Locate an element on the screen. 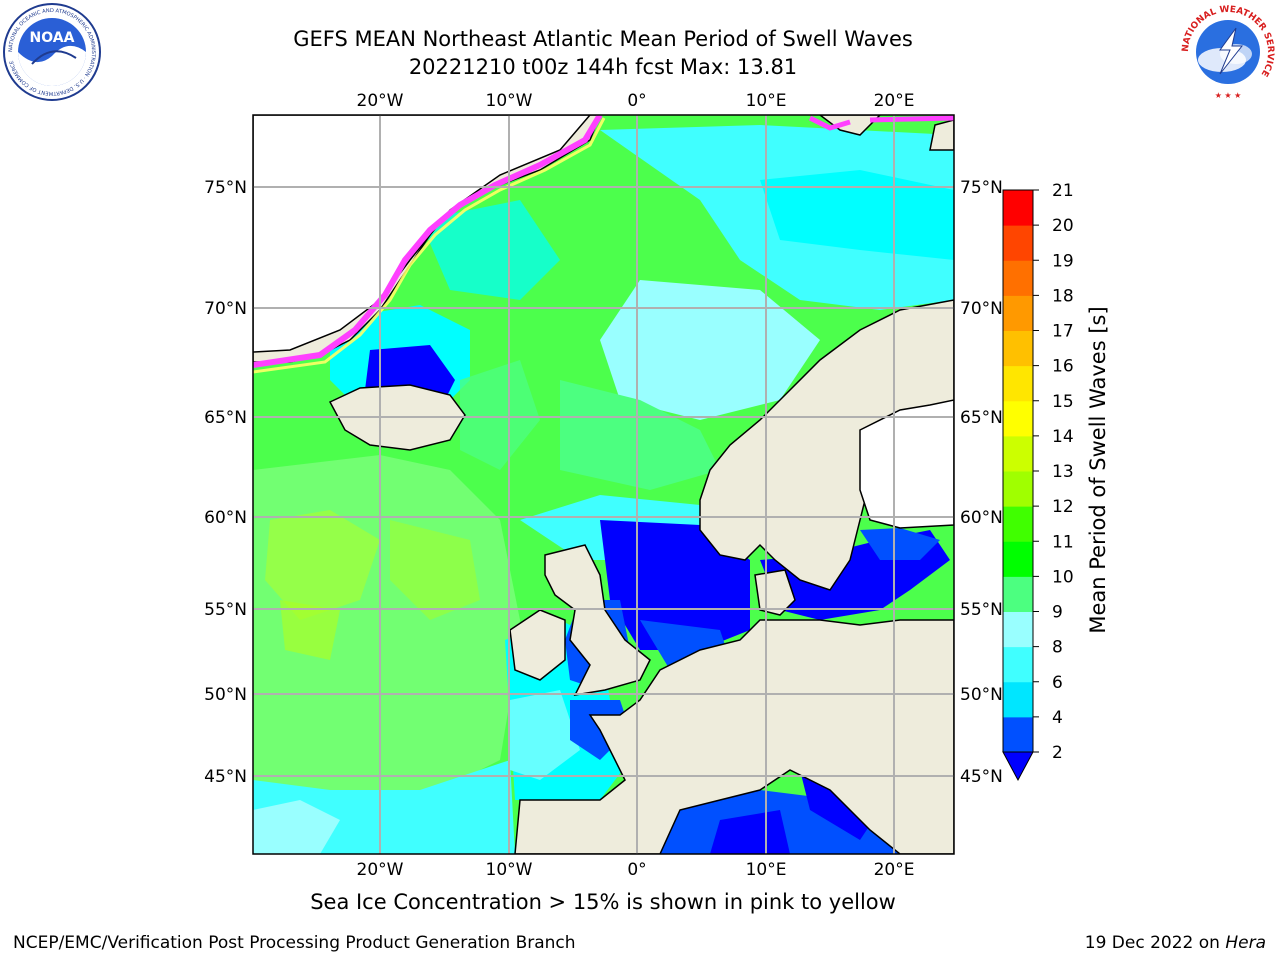 The height and width of the screenshot is (960, 1280). colorbar-tick-label: 11 is located at coordinates (1063, 542).